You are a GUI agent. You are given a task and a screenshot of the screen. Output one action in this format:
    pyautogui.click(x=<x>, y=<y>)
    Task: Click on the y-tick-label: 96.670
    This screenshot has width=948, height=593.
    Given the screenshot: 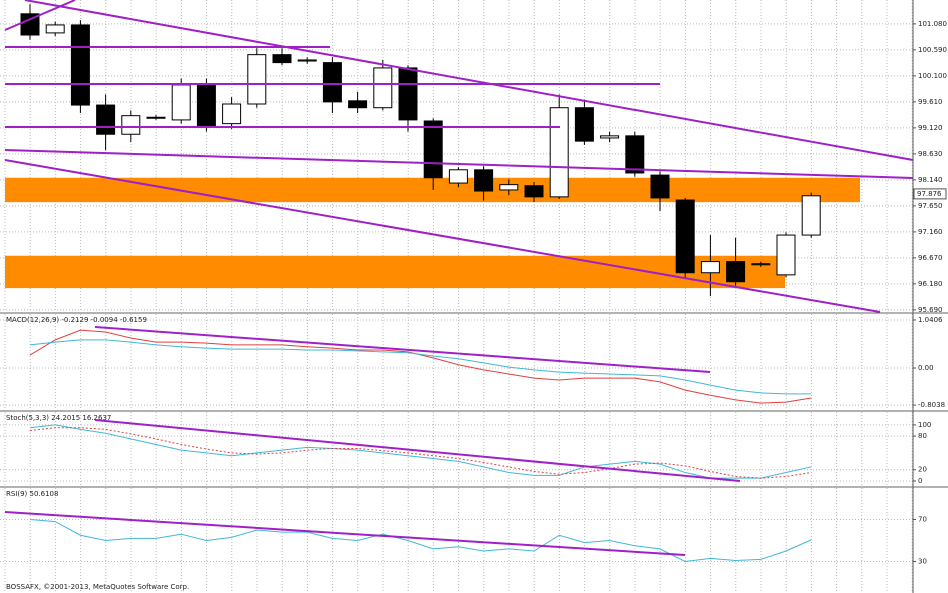 What is the action you would take?
    pyautogui.click(x=930, y=258)
    